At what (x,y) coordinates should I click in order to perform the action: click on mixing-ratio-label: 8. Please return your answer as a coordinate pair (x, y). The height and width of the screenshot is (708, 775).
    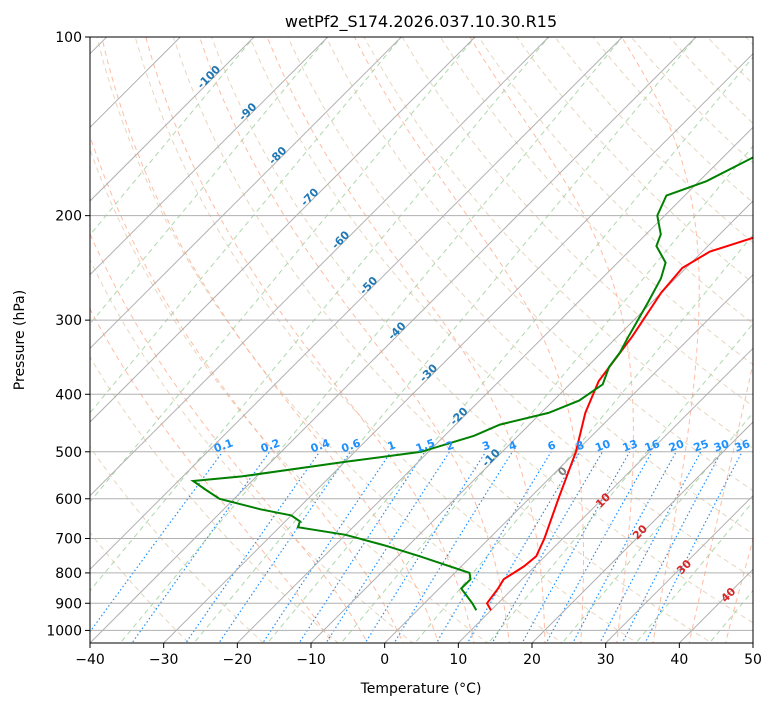
    Looking at the image, I should click on (580, 445).